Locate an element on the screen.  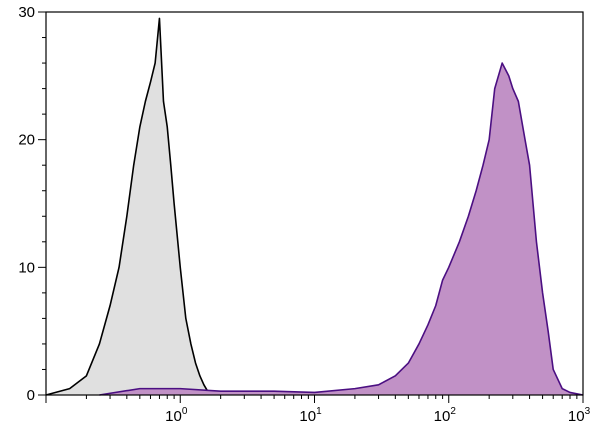
x-tick-label: 10³ is located at coordinates (579, 415).